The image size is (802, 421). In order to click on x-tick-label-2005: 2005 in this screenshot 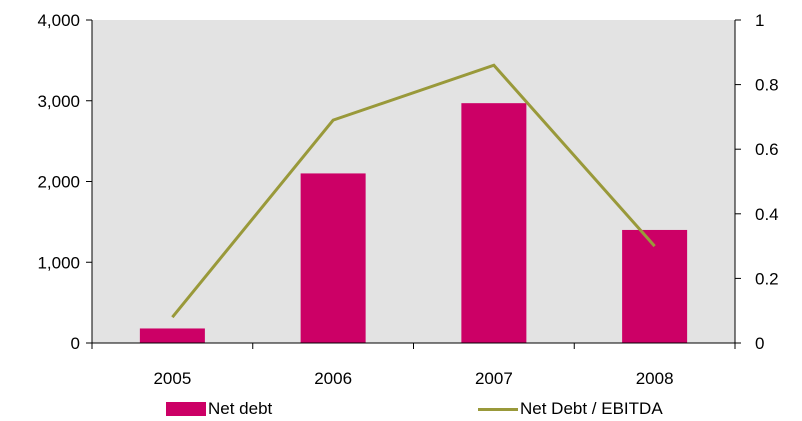, I will do `click(172, 378)`.